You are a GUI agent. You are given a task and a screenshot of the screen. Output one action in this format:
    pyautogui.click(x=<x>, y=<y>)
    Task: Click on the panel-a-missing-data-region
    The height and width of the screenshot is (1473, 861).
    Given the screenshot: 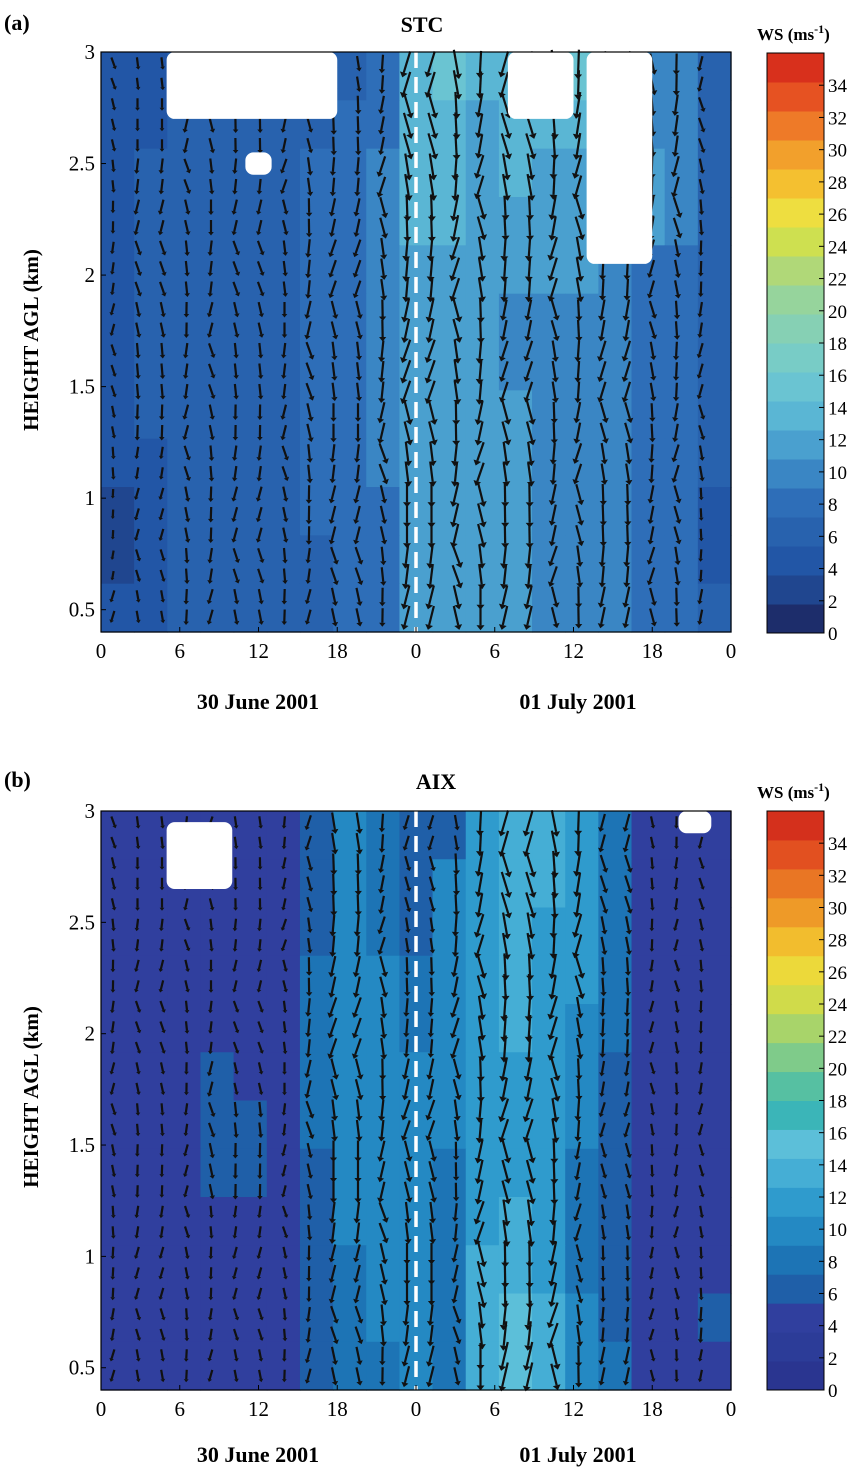 What is the action you would take?
    pyautogui.click(x=258, y=163)
    